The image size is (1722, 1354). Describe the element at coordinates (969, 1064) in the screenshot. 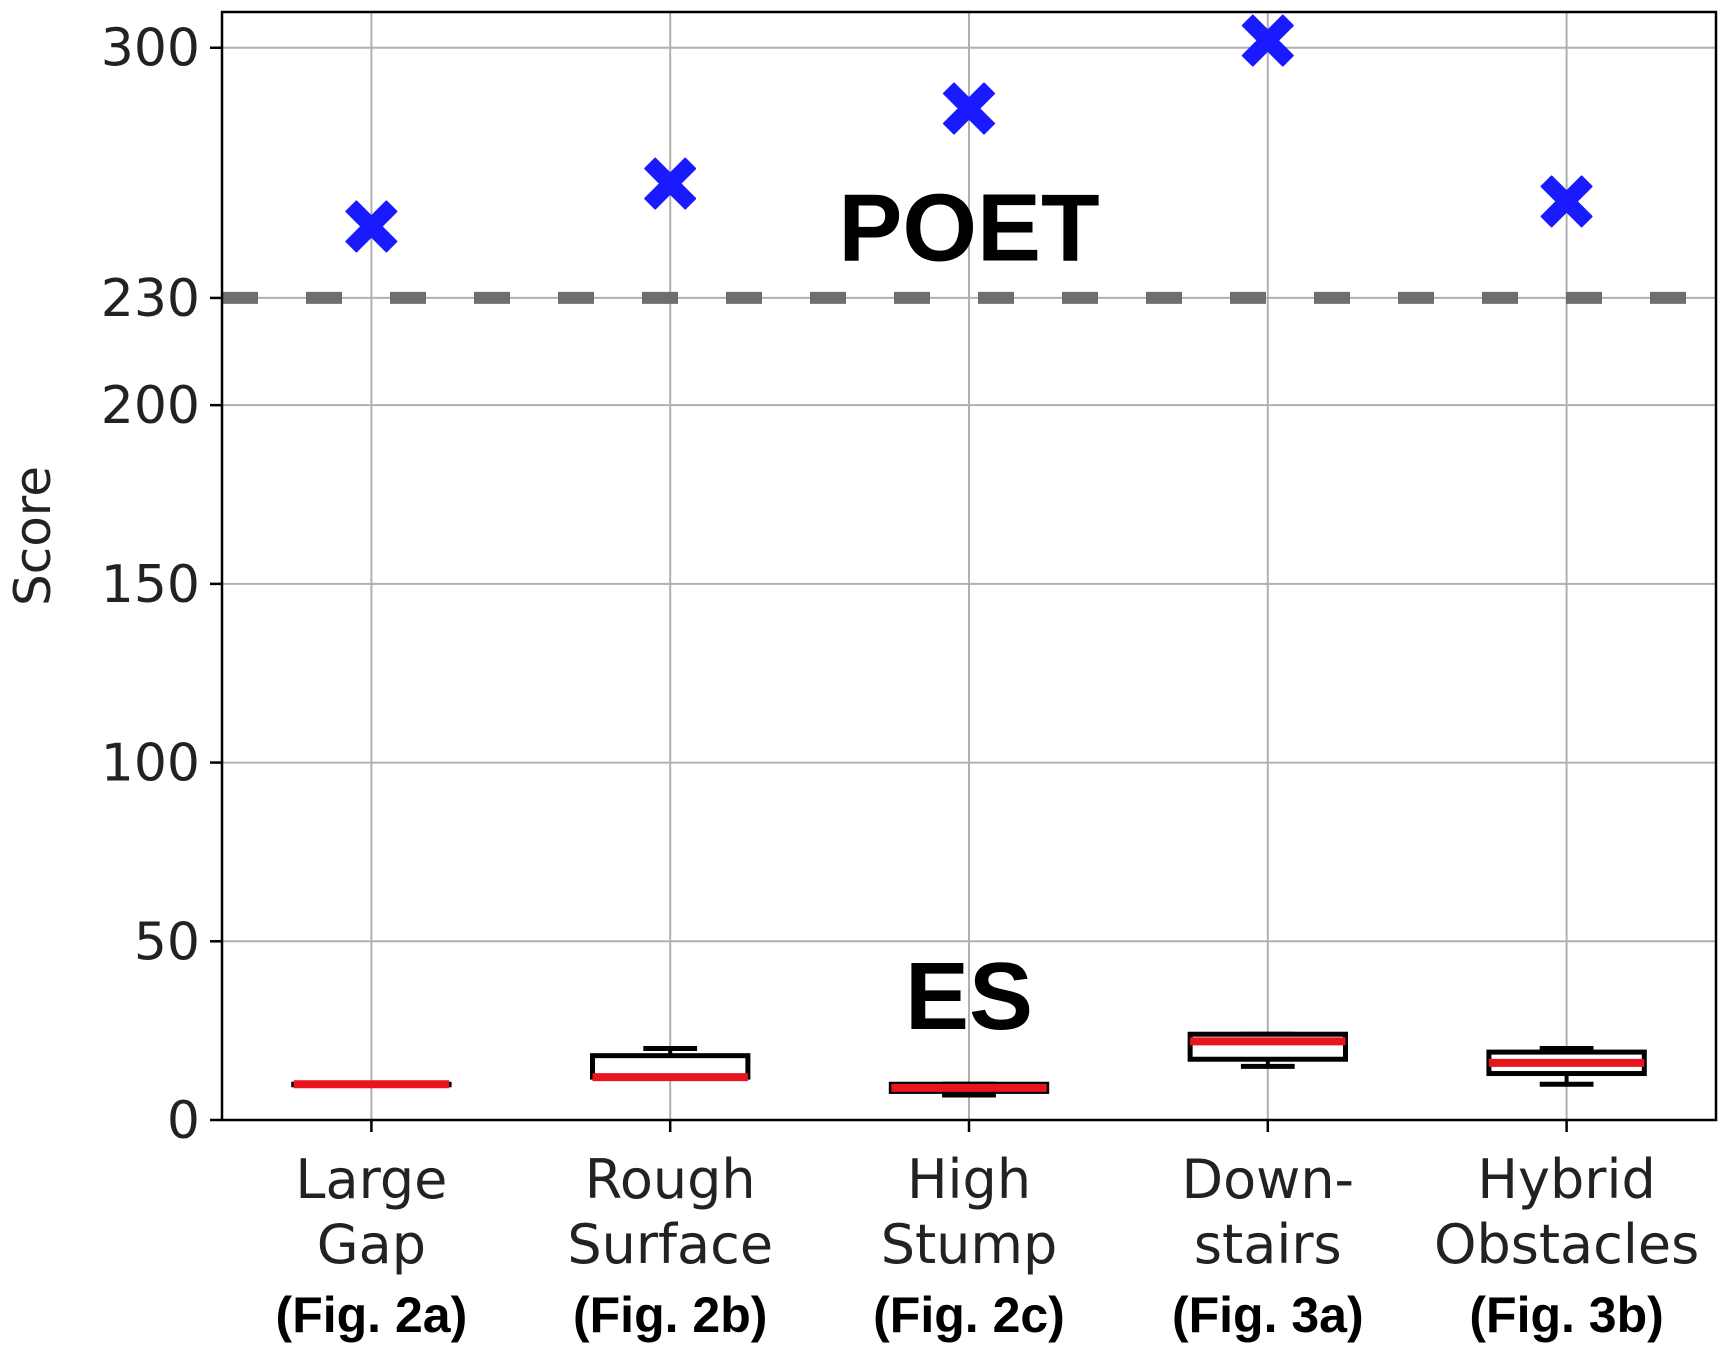

I see `es-box-layer` at that location.